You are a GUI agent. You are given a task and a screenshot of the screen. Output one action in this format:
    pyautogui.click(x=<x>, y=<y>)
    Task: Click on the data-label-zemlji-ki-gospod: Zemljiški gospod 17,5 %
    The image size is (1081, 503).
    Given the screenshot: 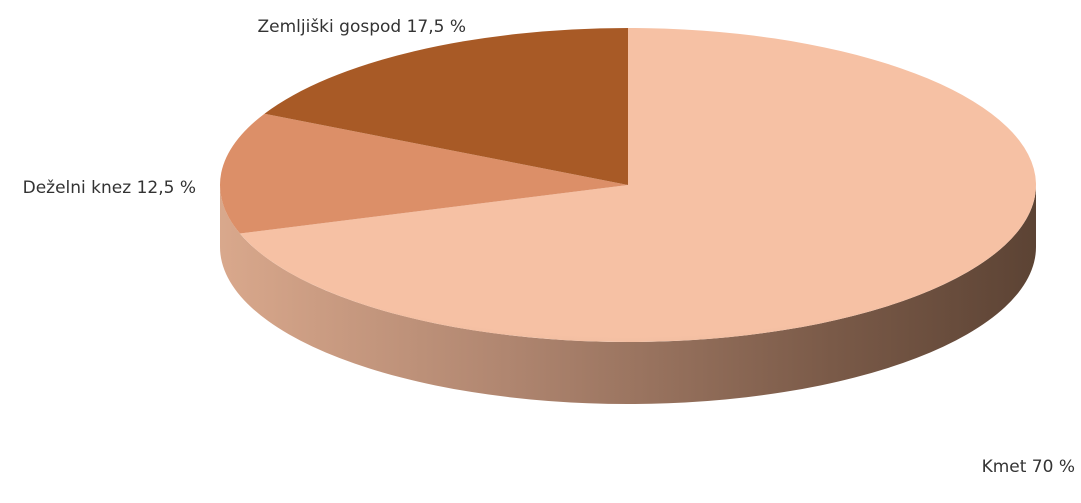 What is the action you would take?
    pyautogui.click(x=361, y=27)
    